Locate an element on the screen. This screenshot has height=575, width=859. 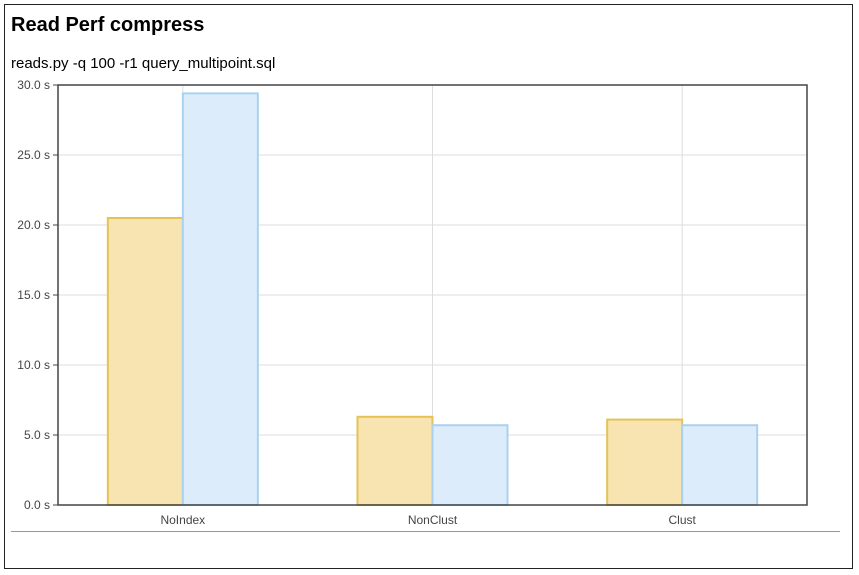
chart-subtitle: reads.py -q 100 -r1 query_multipoint.sql is located at coordinates (143, 63).